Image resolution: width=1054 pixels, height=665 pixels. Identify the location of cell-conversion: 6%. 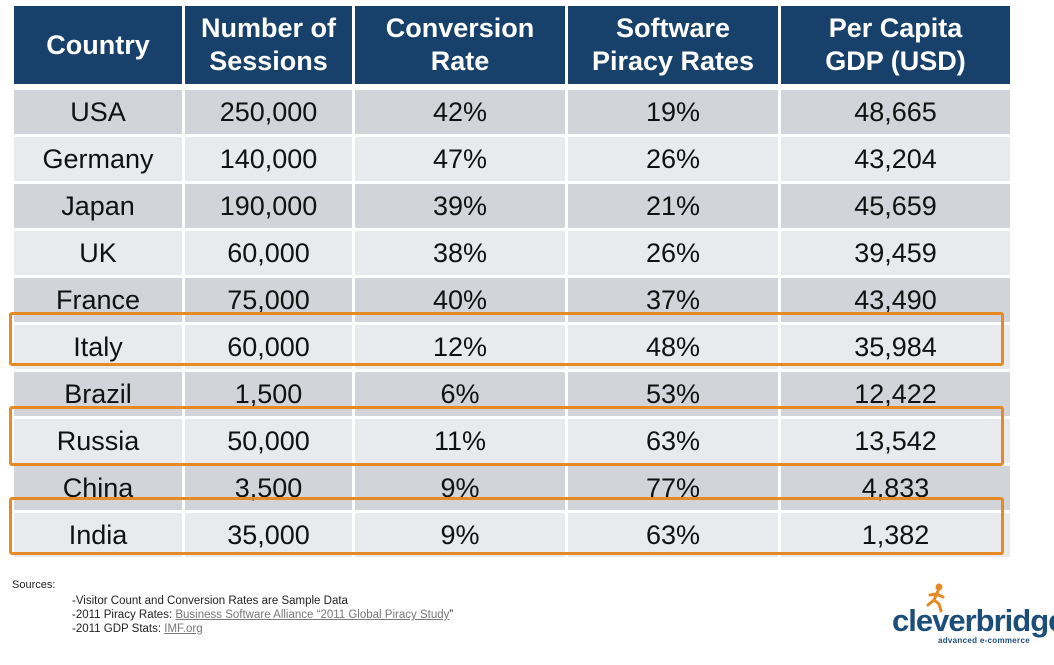
(461, 392).